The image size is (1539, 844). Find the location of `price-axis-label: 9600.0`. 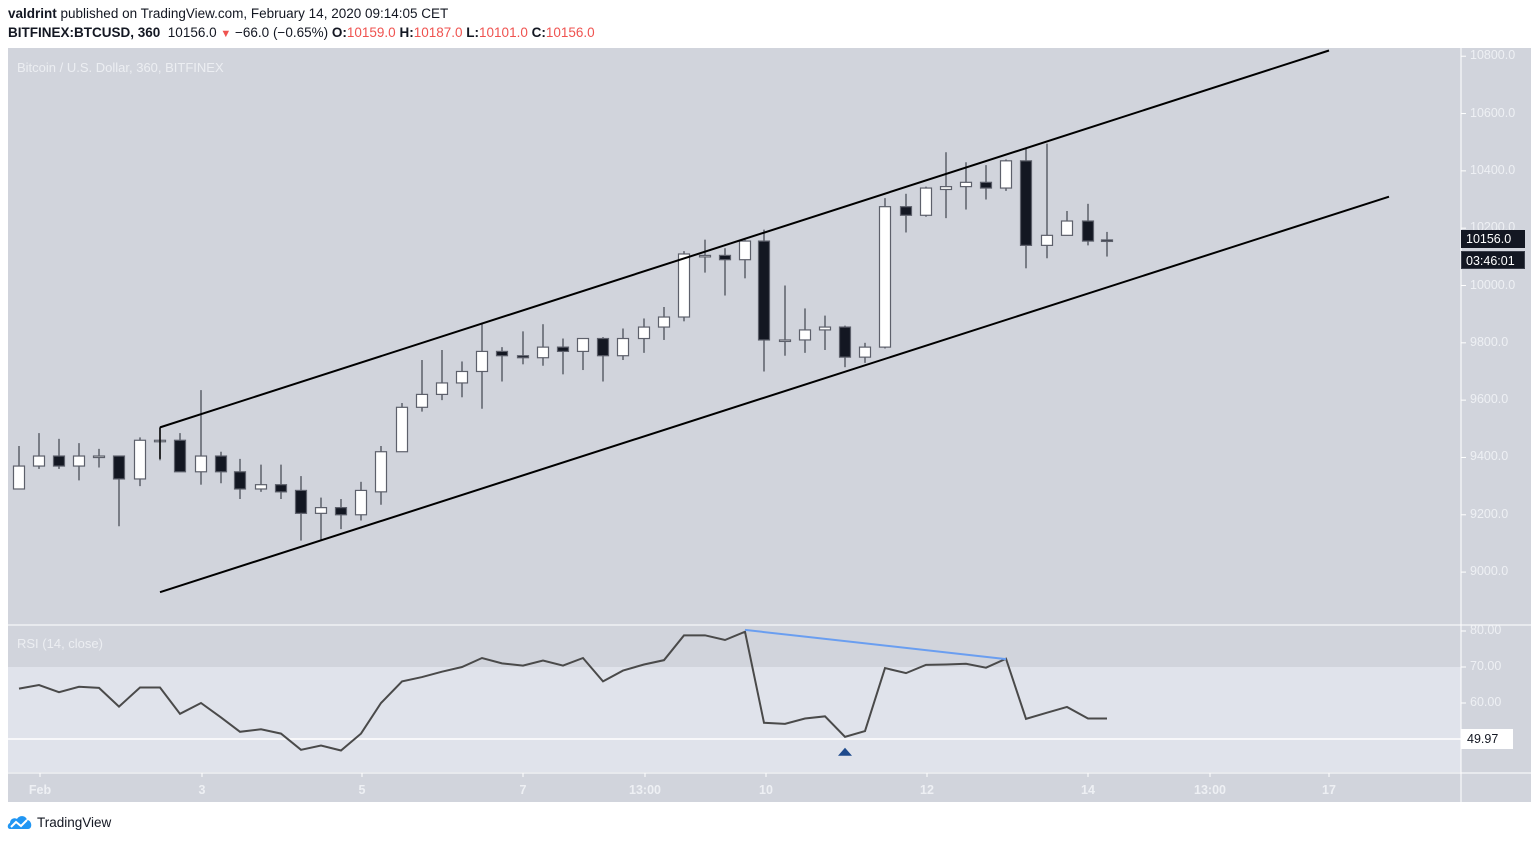

price-axis-label: 9600.0 is located at coordinates (1489, 399).